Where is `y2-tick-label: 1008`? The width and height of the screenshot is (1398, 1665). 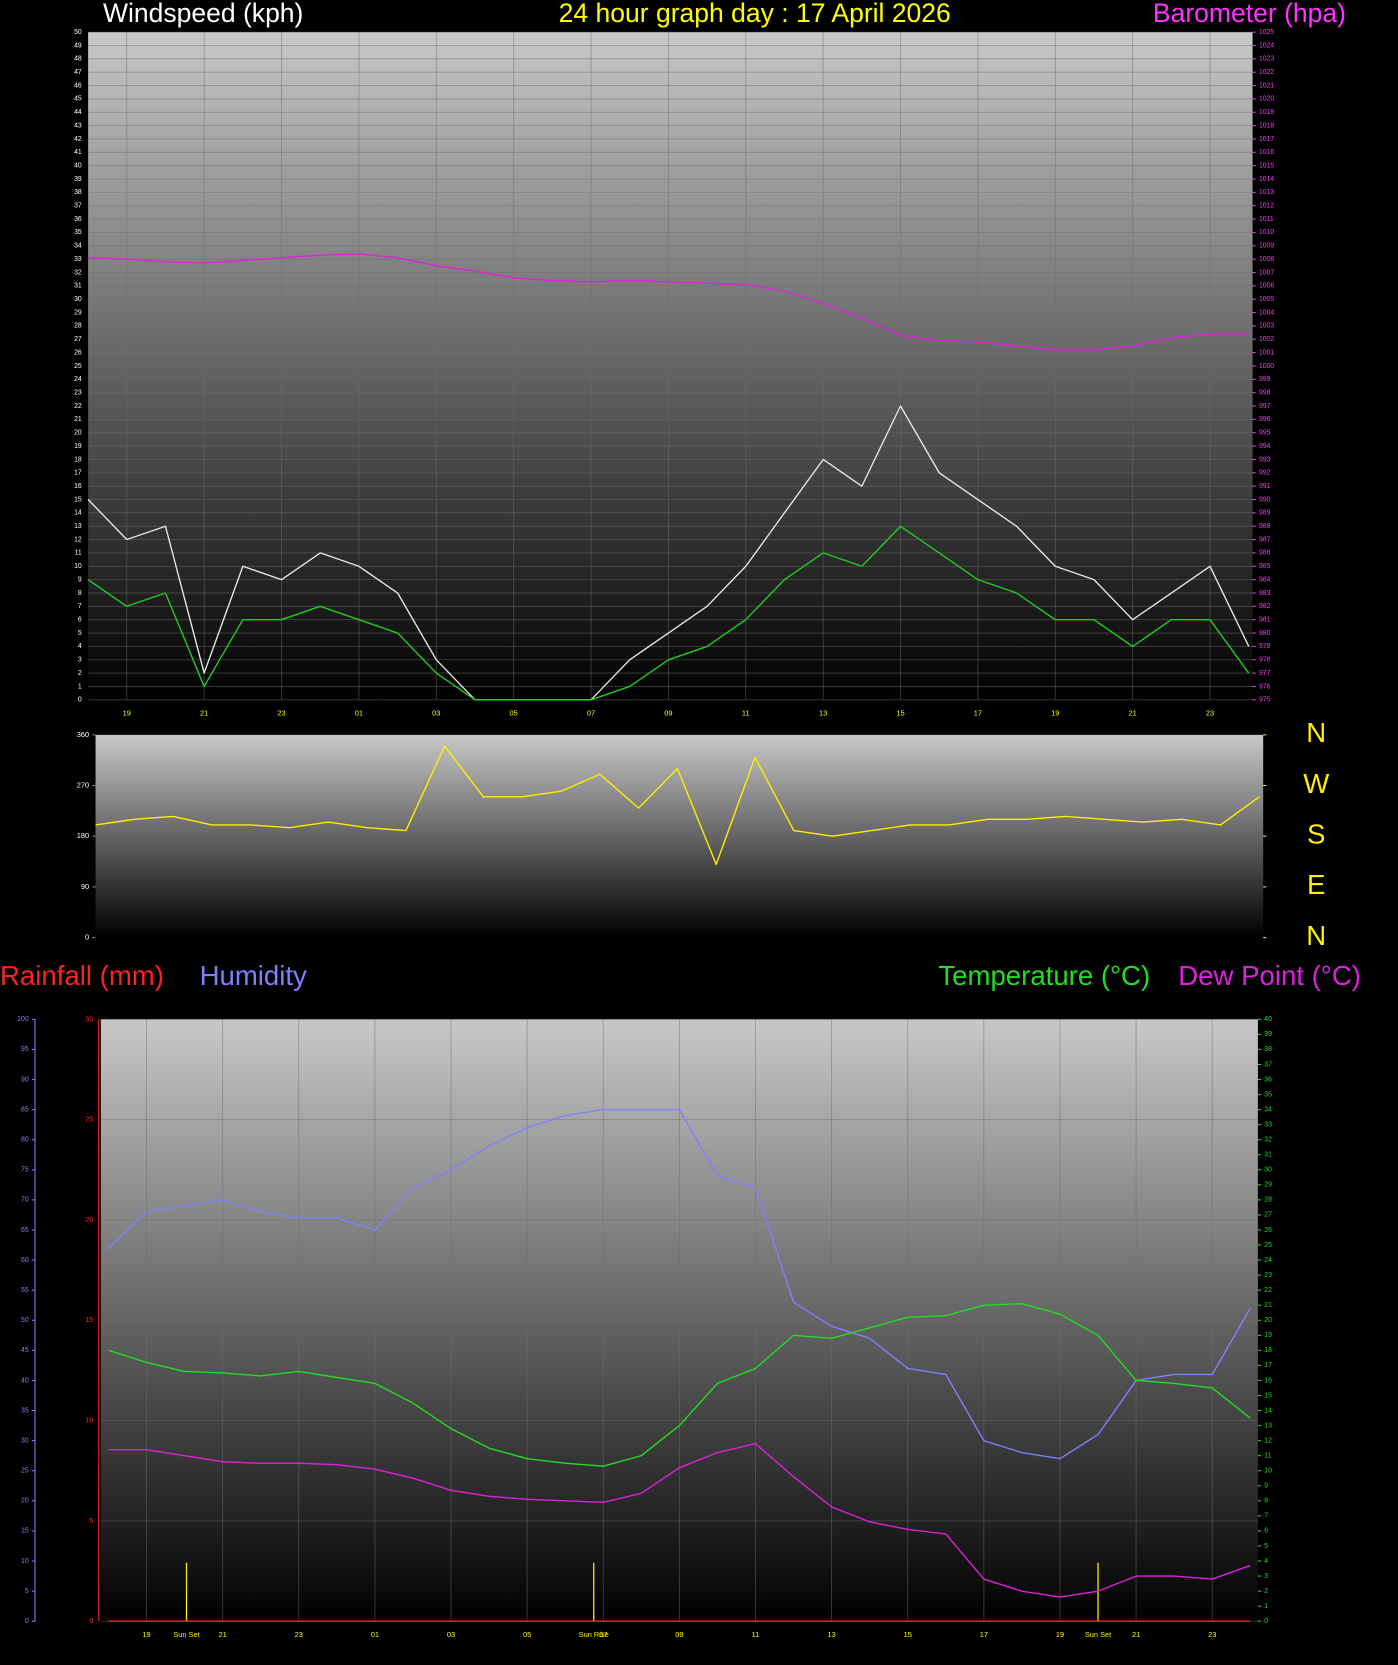 y2-tick-label: 1008 is located at coordinates (1266, 259).